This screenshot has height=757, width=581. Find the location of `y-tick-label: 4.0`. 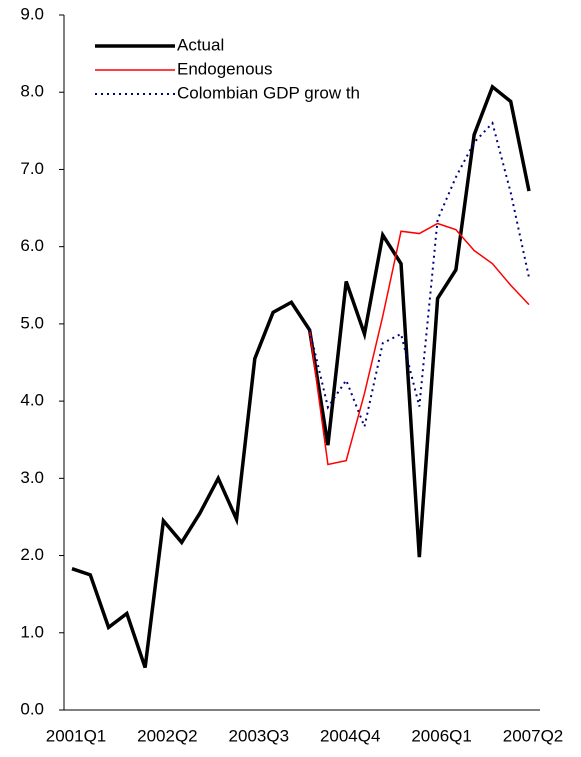

y-tick-label: 4.0 is located at coordinates (32, 400).